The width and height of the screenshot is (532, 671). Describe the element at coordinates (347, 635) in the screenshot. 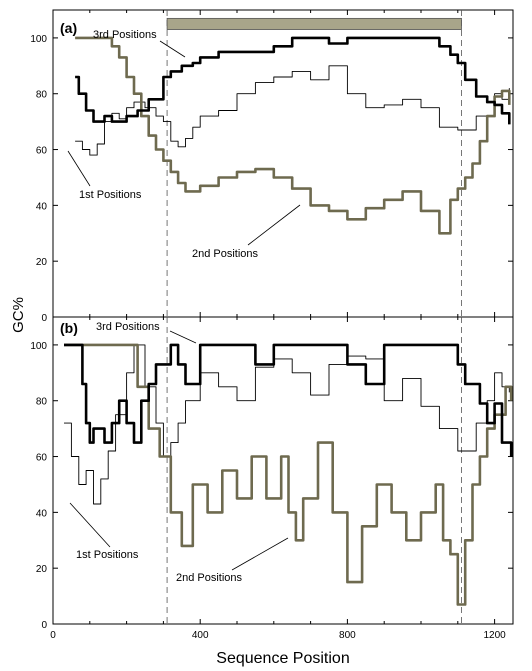

I see `x-tick-label: 800` at that location.